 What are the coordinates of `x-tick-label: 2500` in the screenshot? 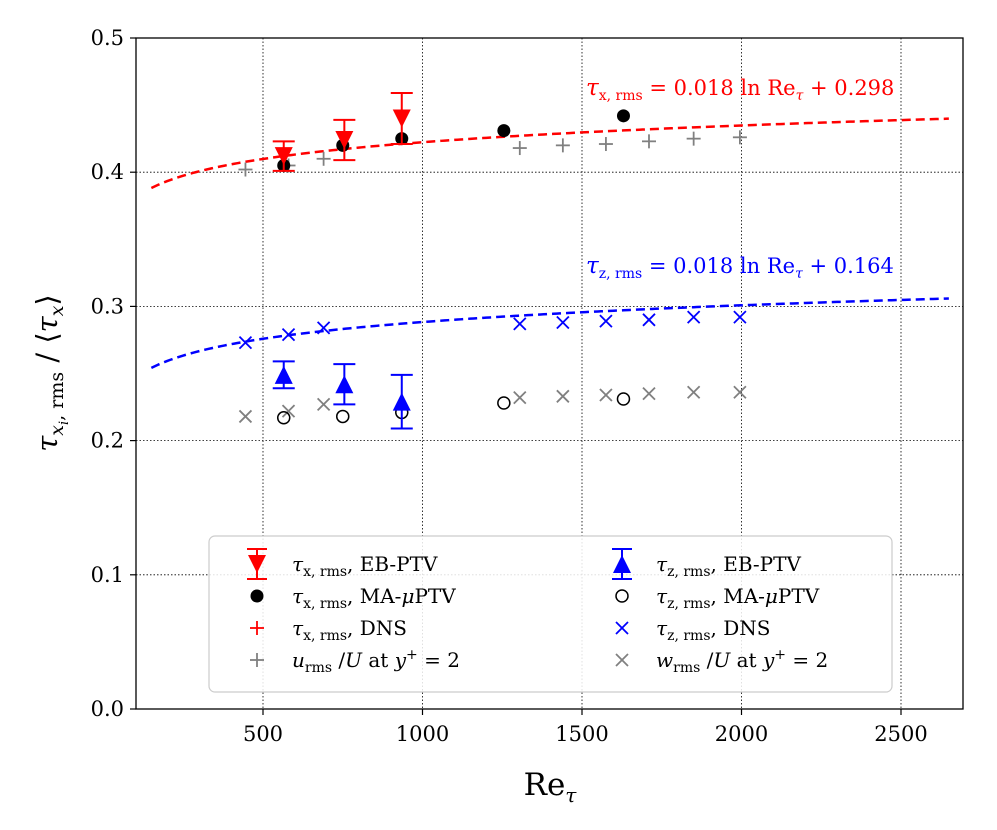 It's located at (900, 734).